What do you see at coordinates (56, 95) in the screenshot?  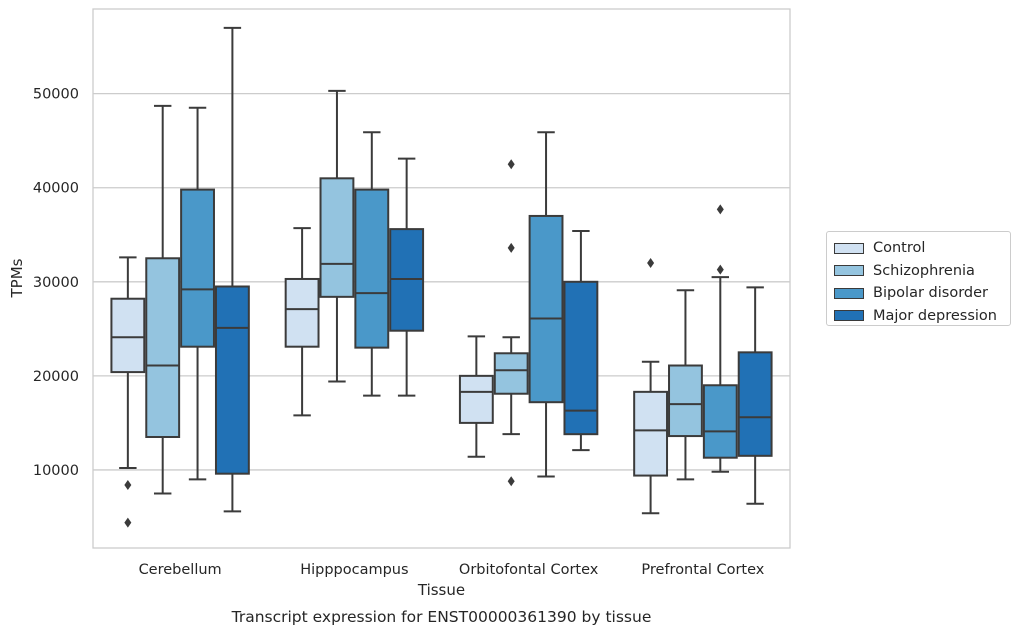 I see `y-tick-label: 50000` at bounding box center [56, 95].